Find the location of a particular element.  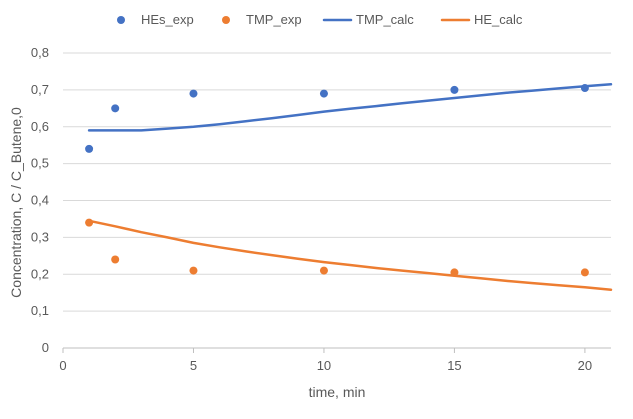

legend-label: HEs_exp is located at coordinates (167, 19).